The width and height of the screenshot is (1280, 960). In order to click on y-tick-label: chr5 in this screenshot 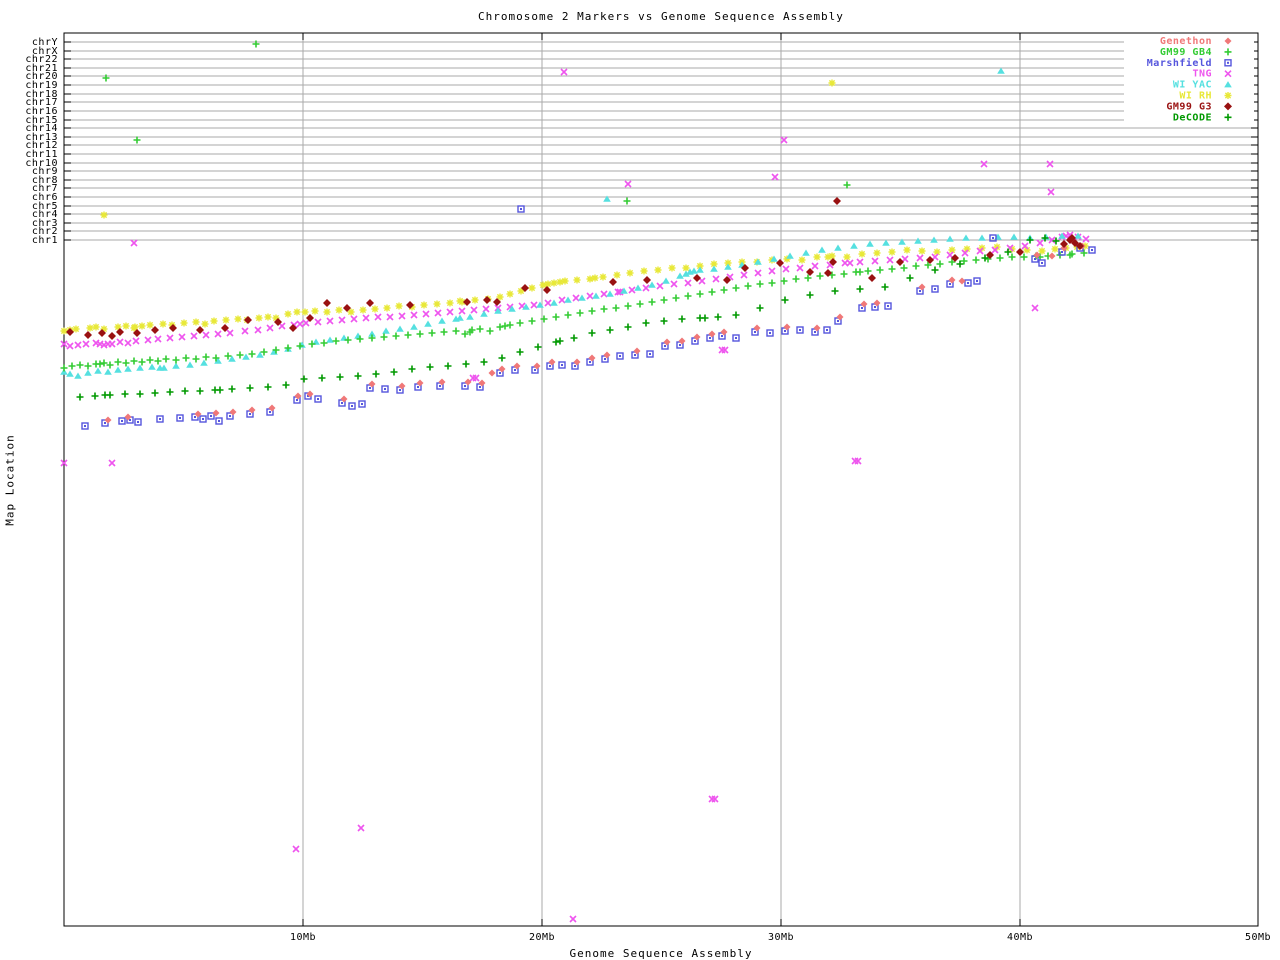, I will do `click(45, 206)`.